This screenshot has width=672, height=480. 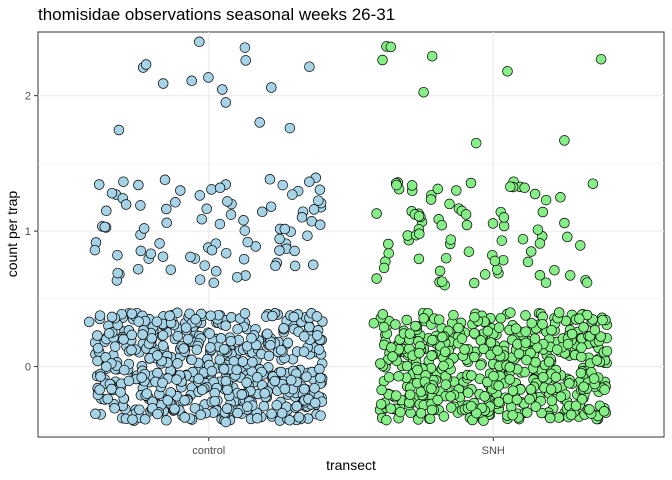 I want to click on x-tick-label-snh: SNH, so click(x=493, y=451).